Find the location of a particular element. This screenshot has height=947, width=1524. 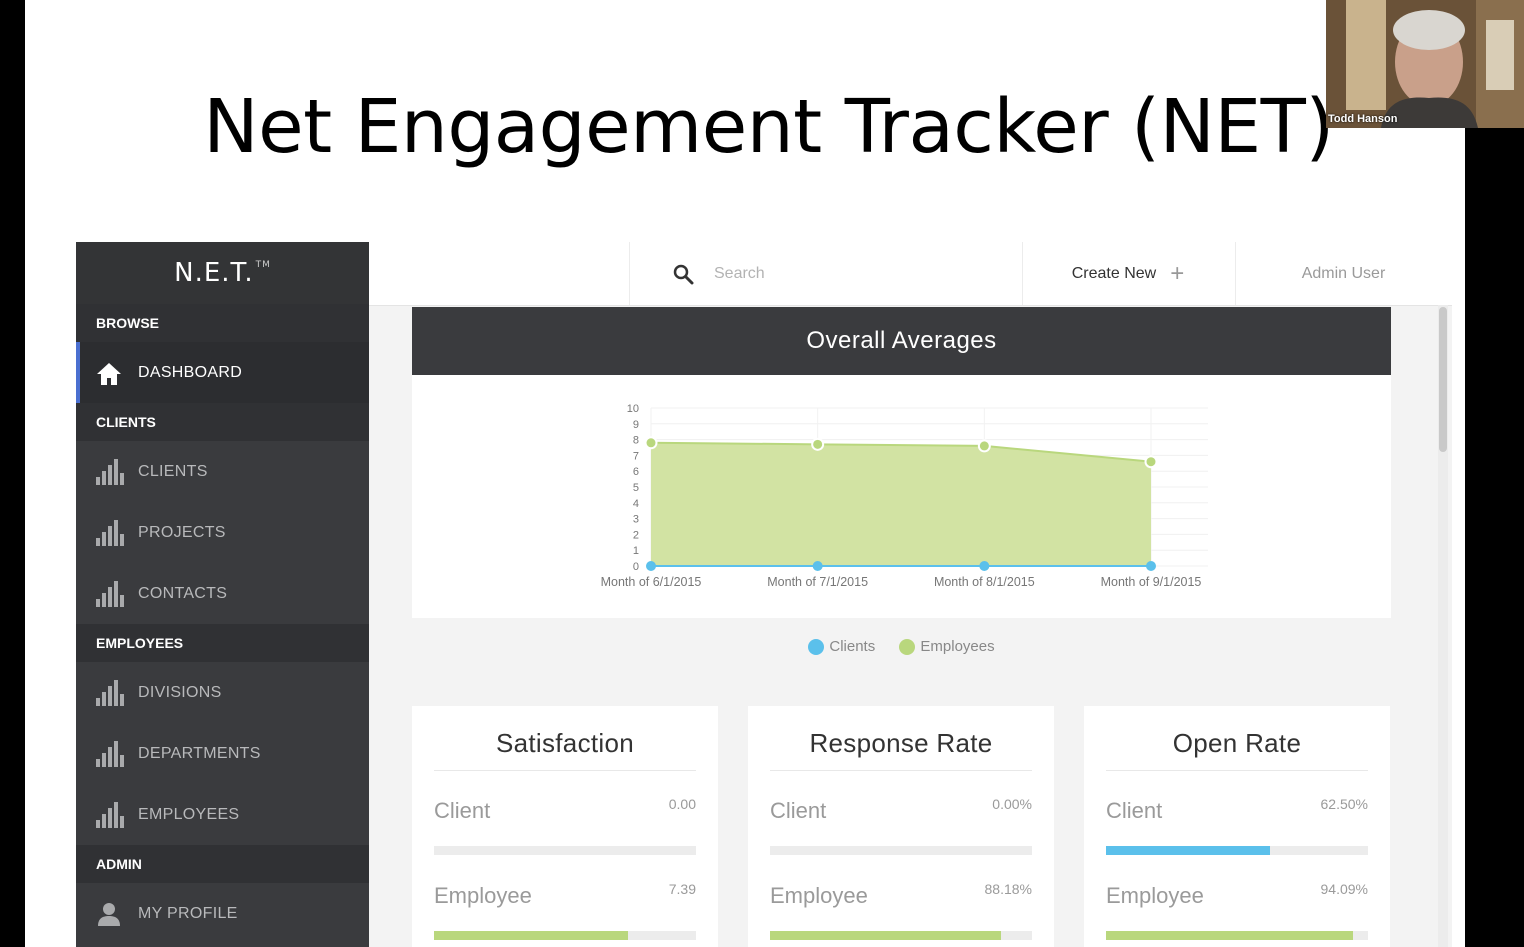

plus-icon: + is located at coordinates (1177, 273).